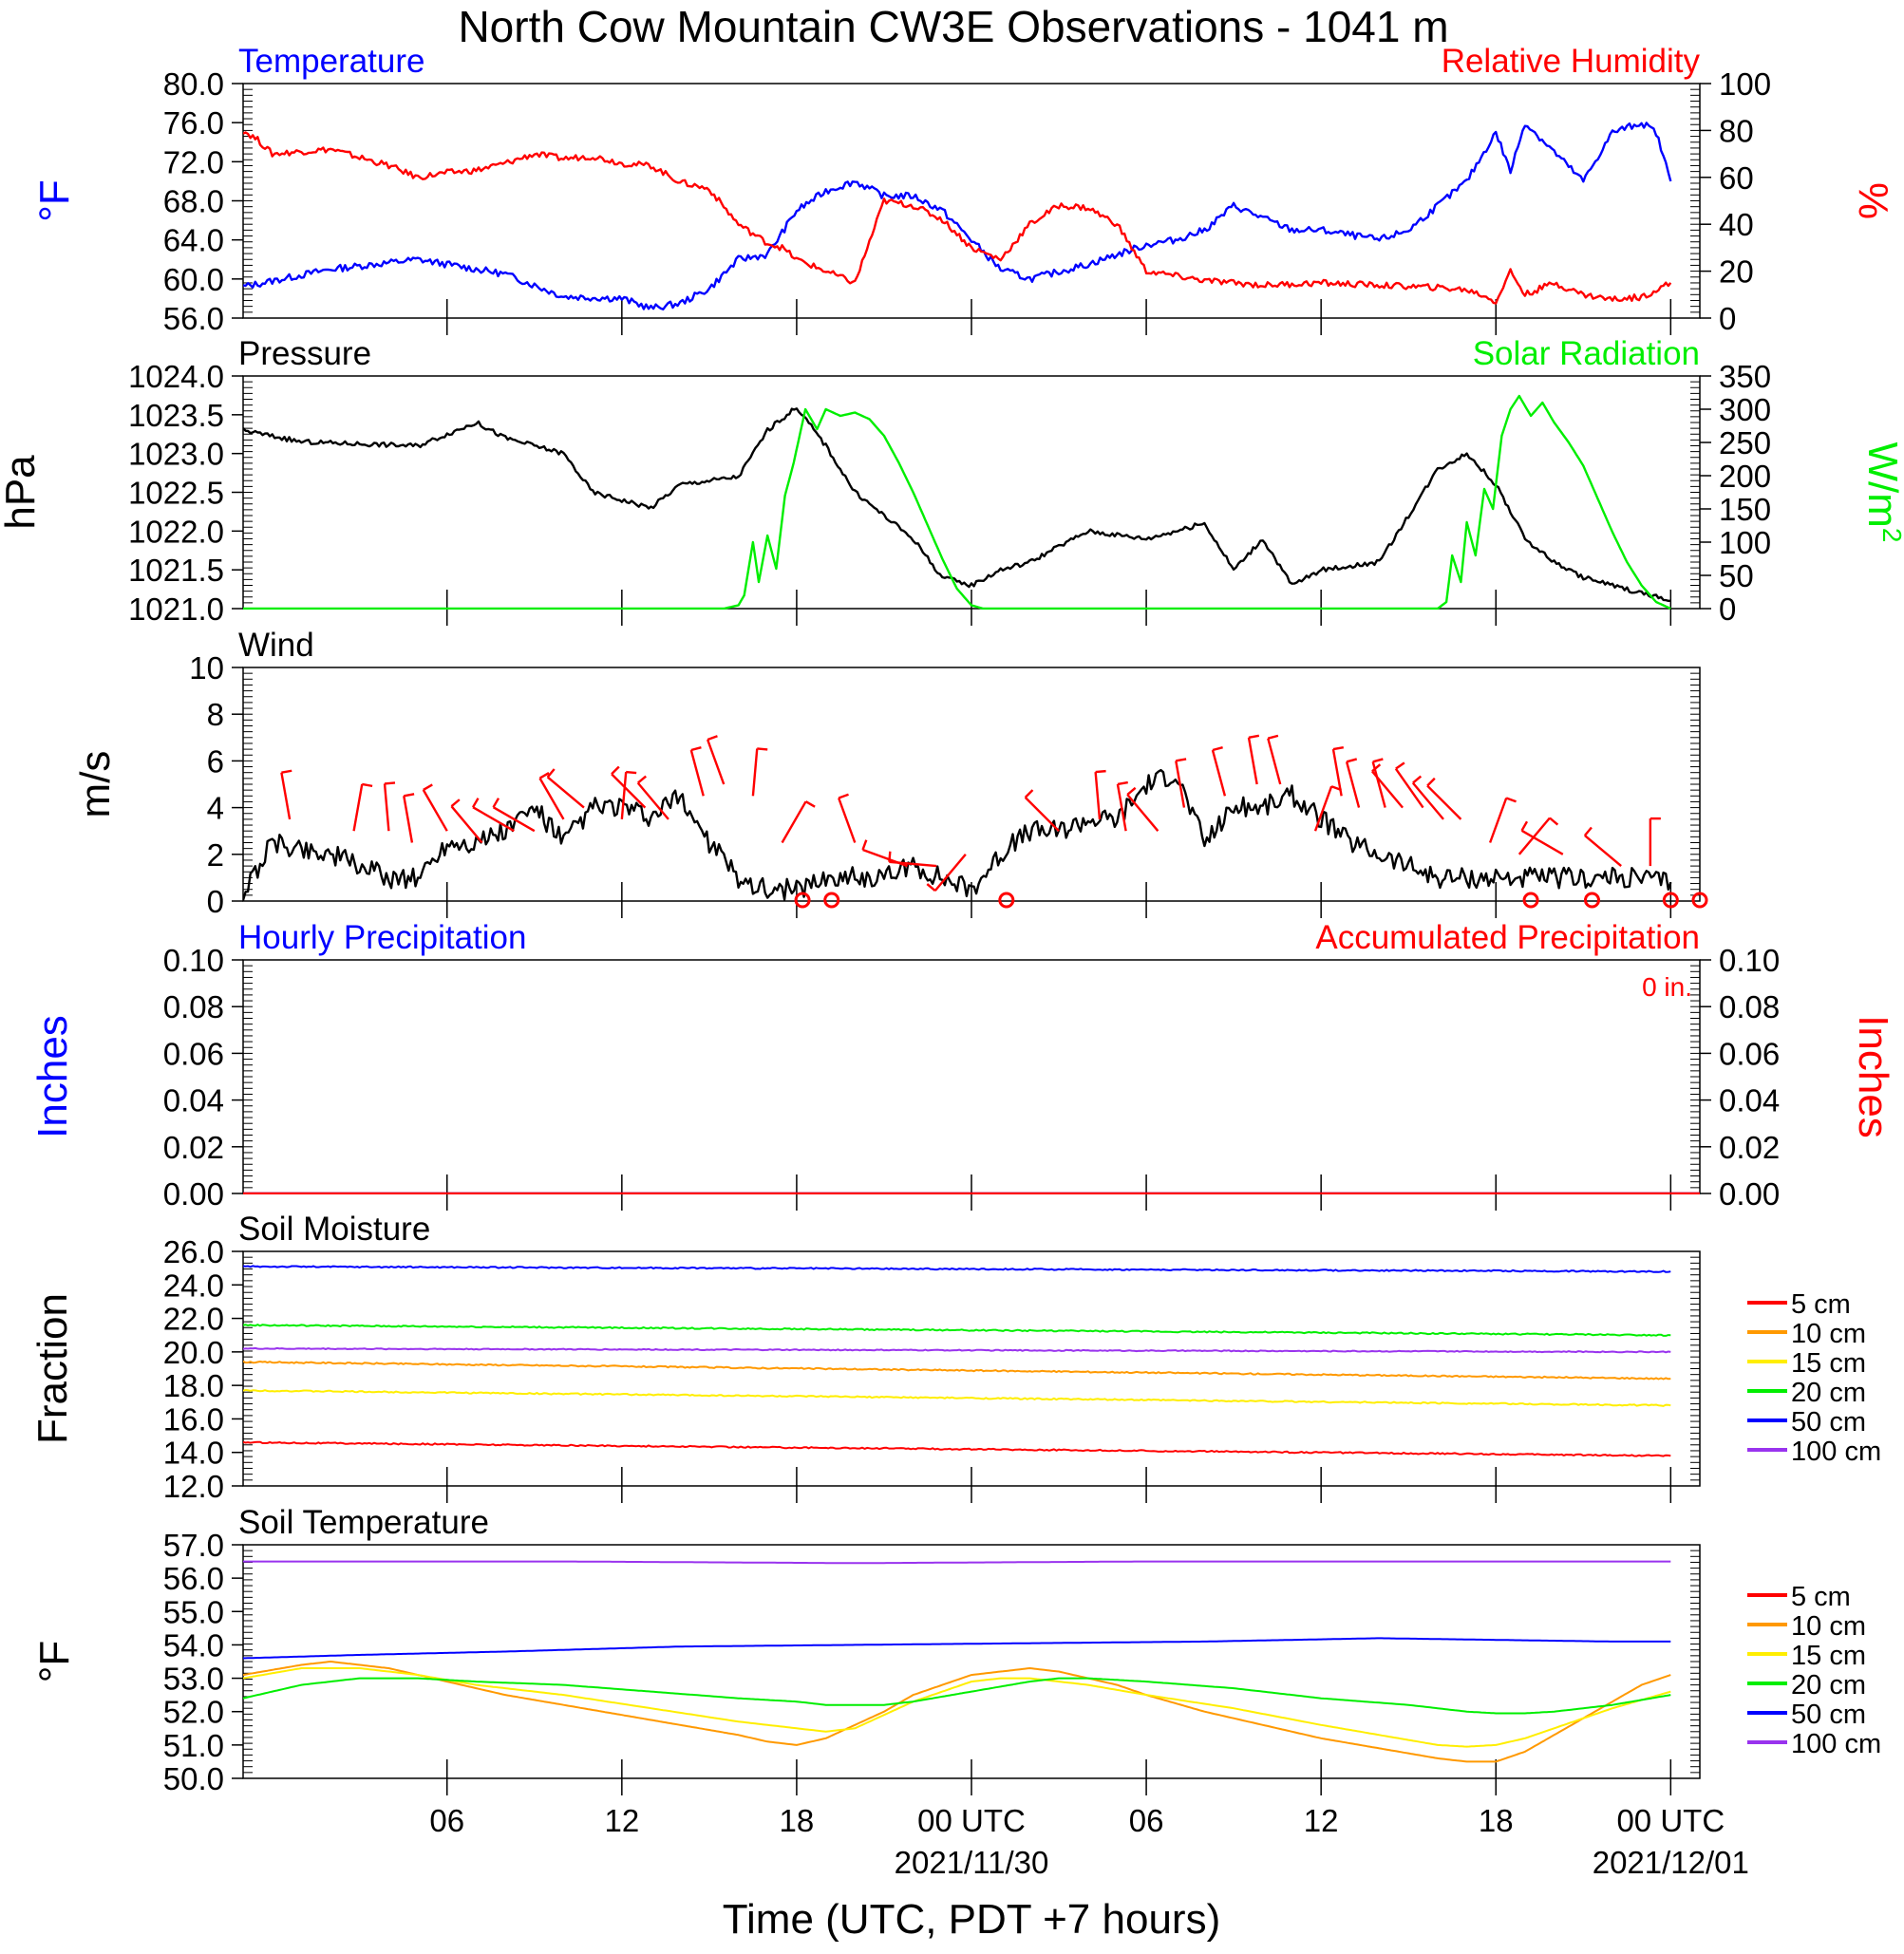 The height and width of the screenshot is (1954, 1904). What do you see at coordinates (194, 84) in the screenshot?
I see `y-tick-label: 80.0` at bounding box center [194, 84].